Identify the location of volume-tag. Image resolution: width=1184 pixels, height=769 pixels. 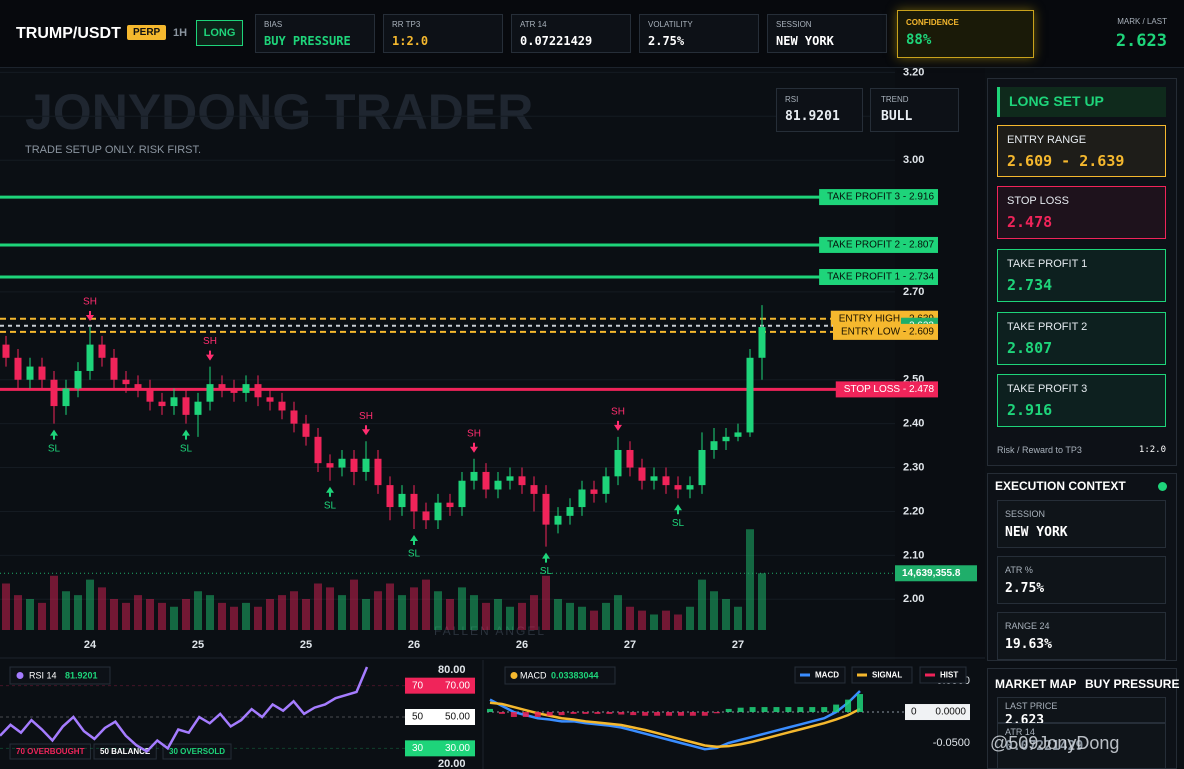
(936, 573).